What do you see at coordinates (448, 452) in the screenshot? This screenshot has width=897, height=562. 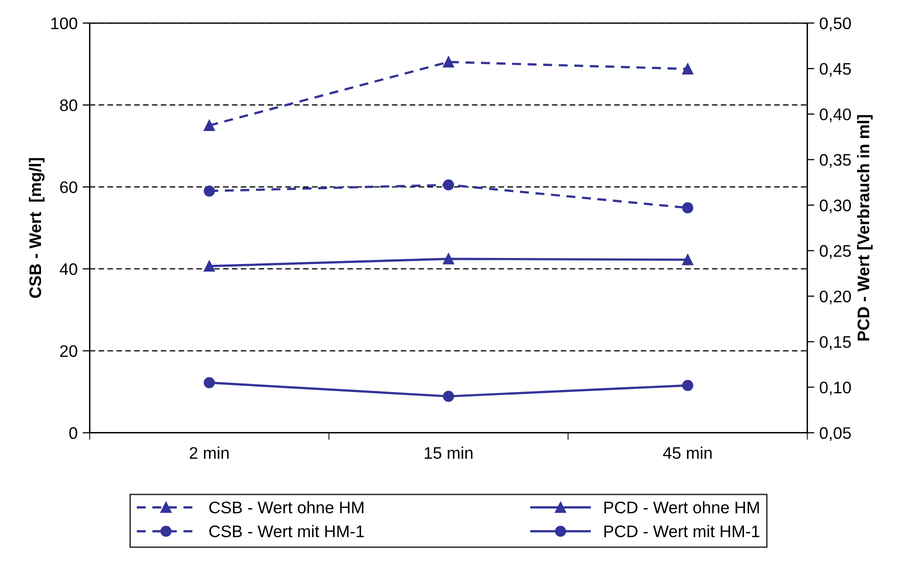 I see `x-tick-label: 15 min` at bounding box center [448, 452].